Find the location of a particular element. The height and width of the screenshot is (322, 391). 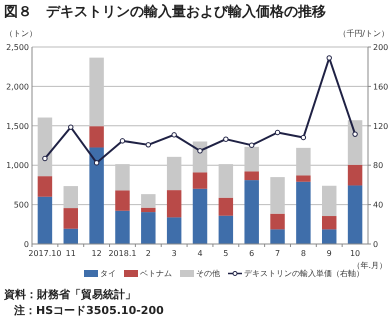

x-tick-label: 10 is located at coordinates (355, 253).